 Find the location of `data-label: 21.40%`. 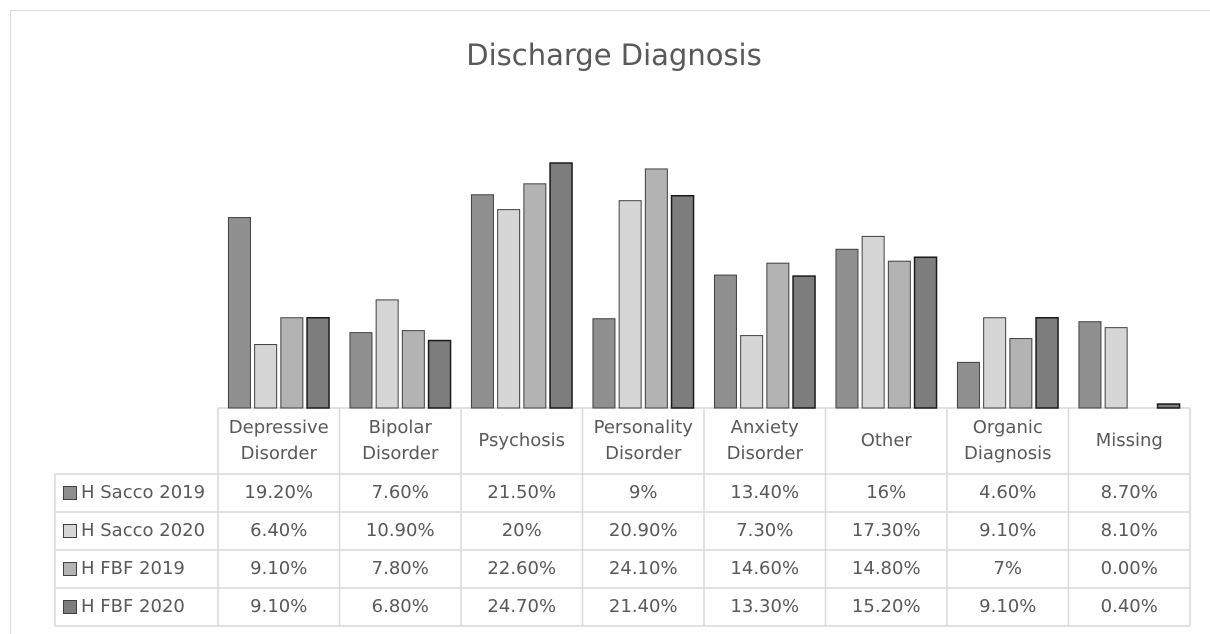

data-label: 21.40% is located at coordinates (643, 606).